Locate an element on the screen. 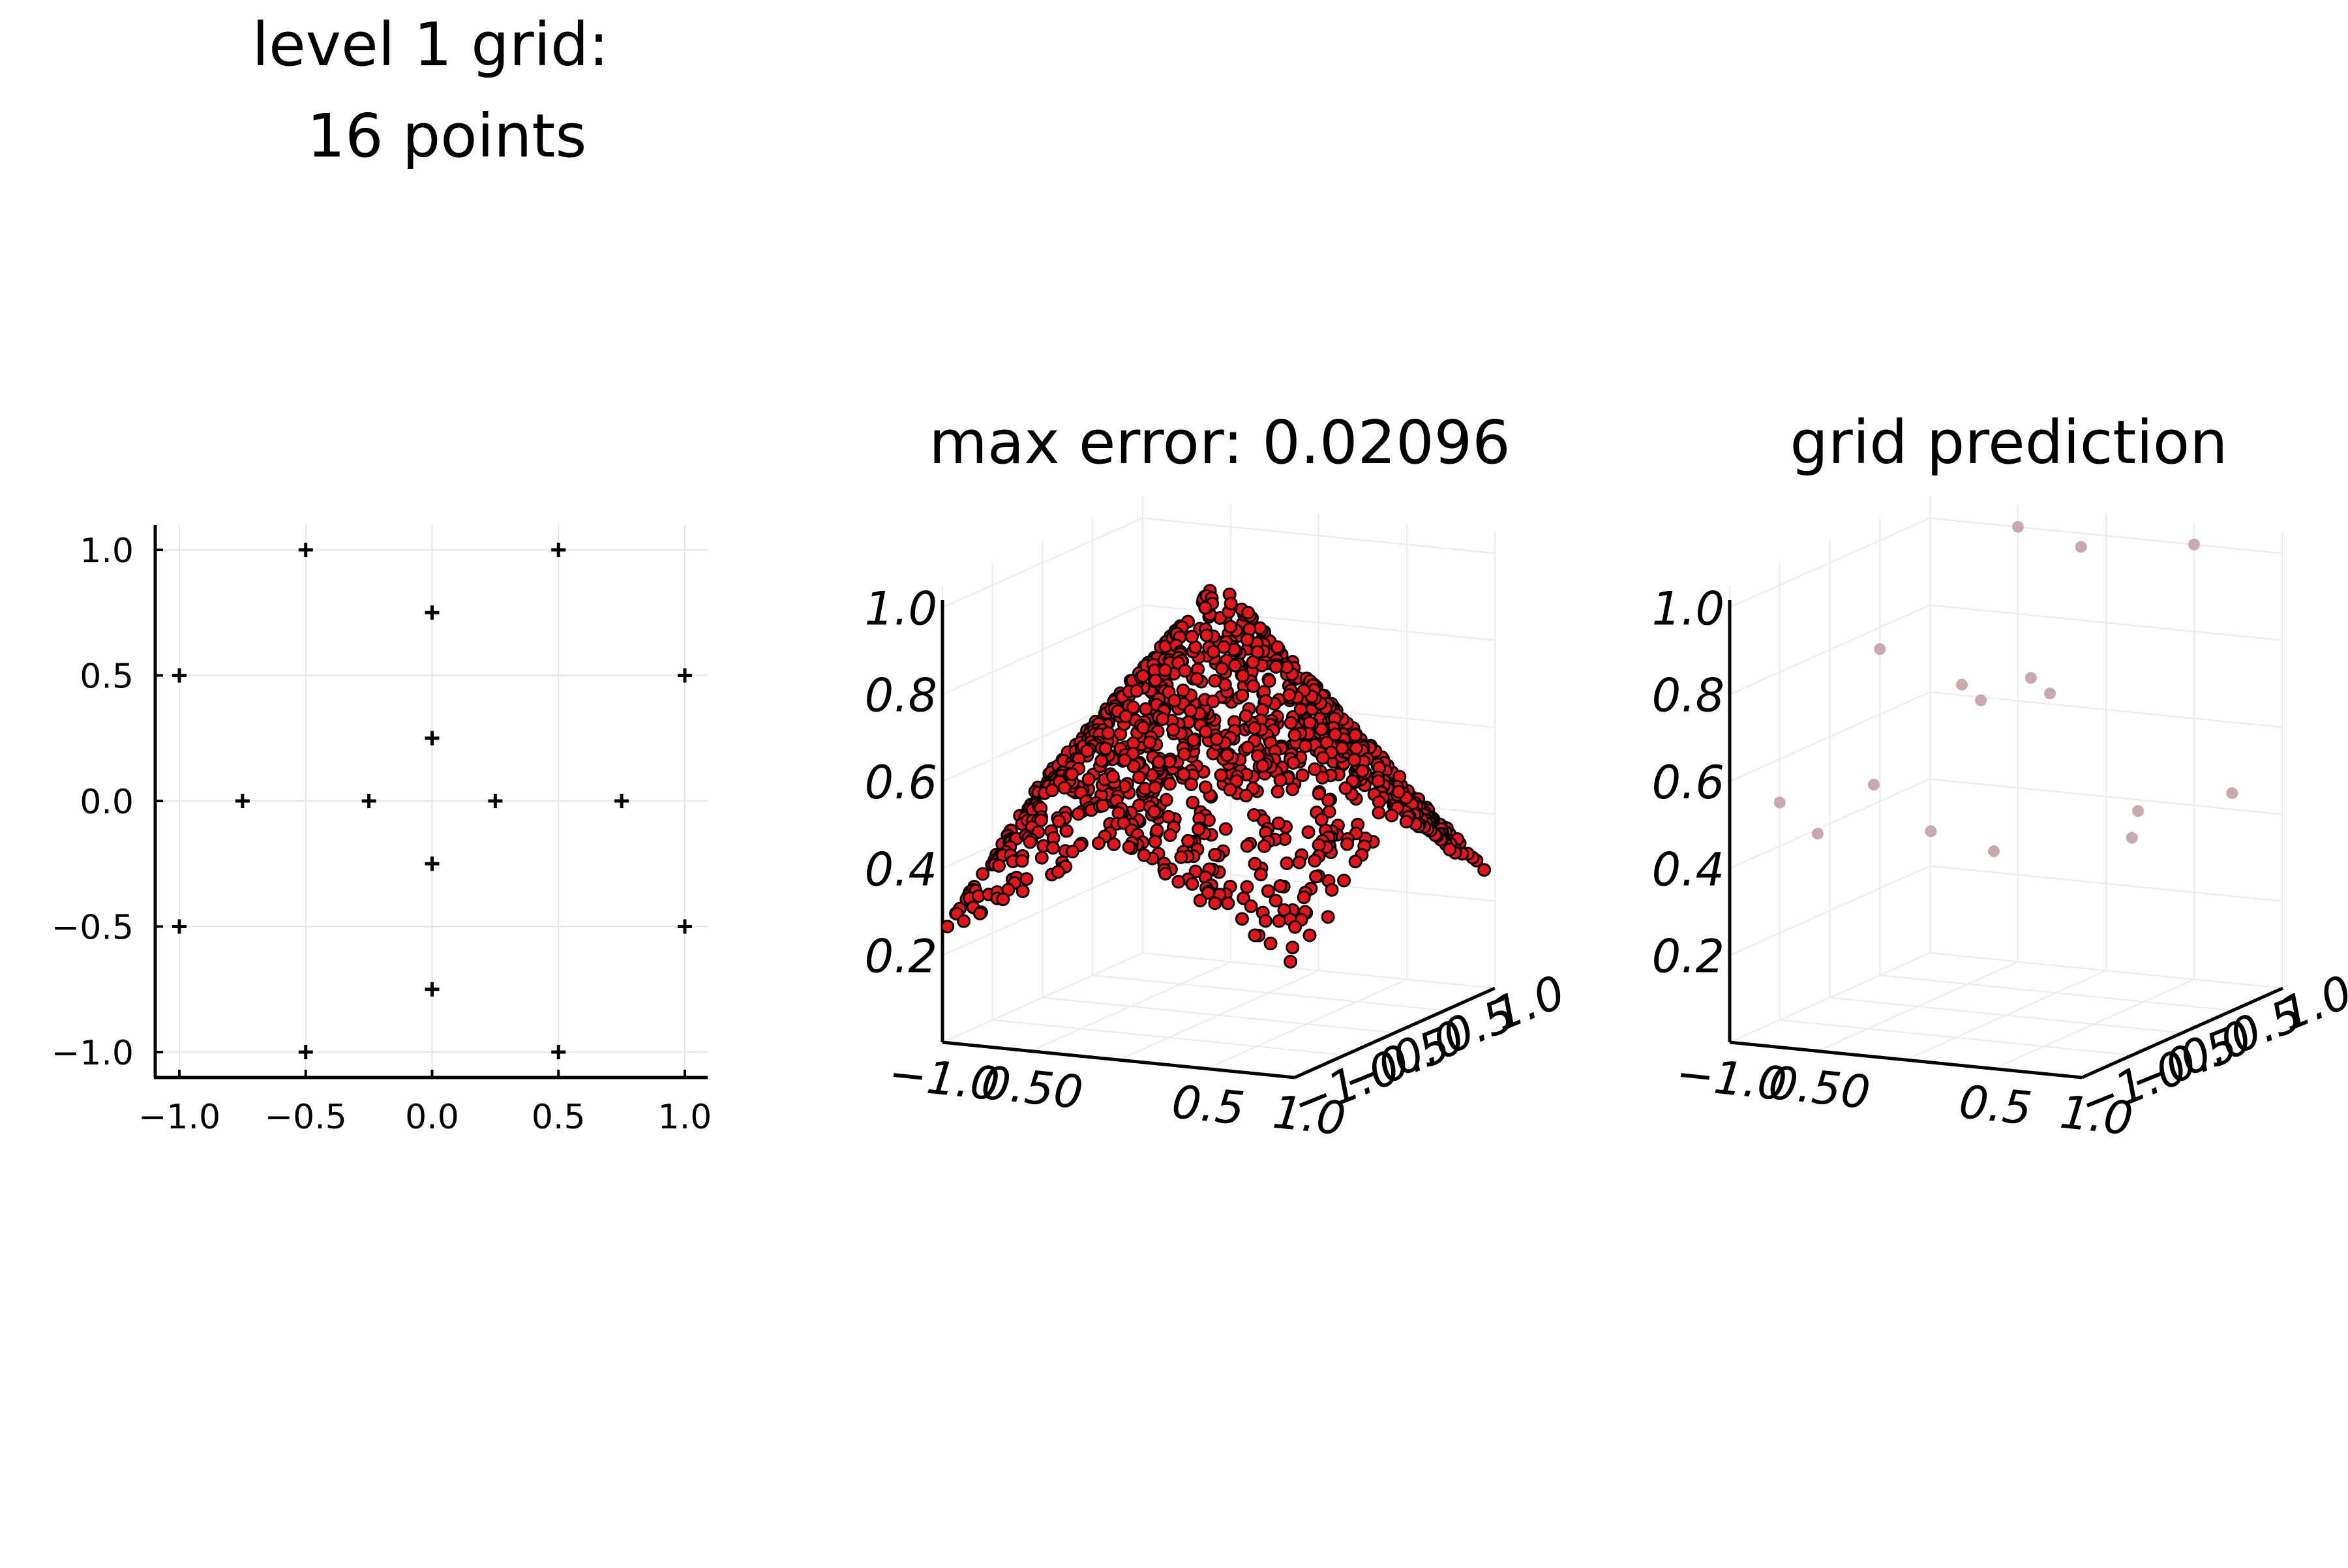  z-tick-label: 1.0 is located at coordinates (1688, 608).